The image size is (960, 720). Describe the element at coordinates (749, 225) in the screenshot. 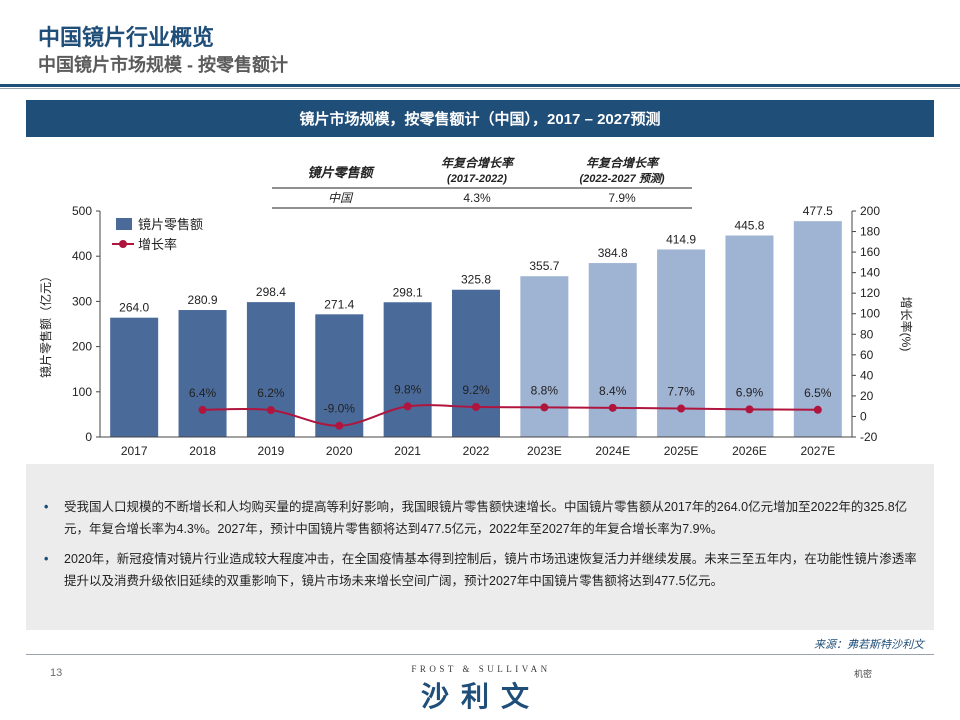

I see `bar-value-label: 445.8` at that location.